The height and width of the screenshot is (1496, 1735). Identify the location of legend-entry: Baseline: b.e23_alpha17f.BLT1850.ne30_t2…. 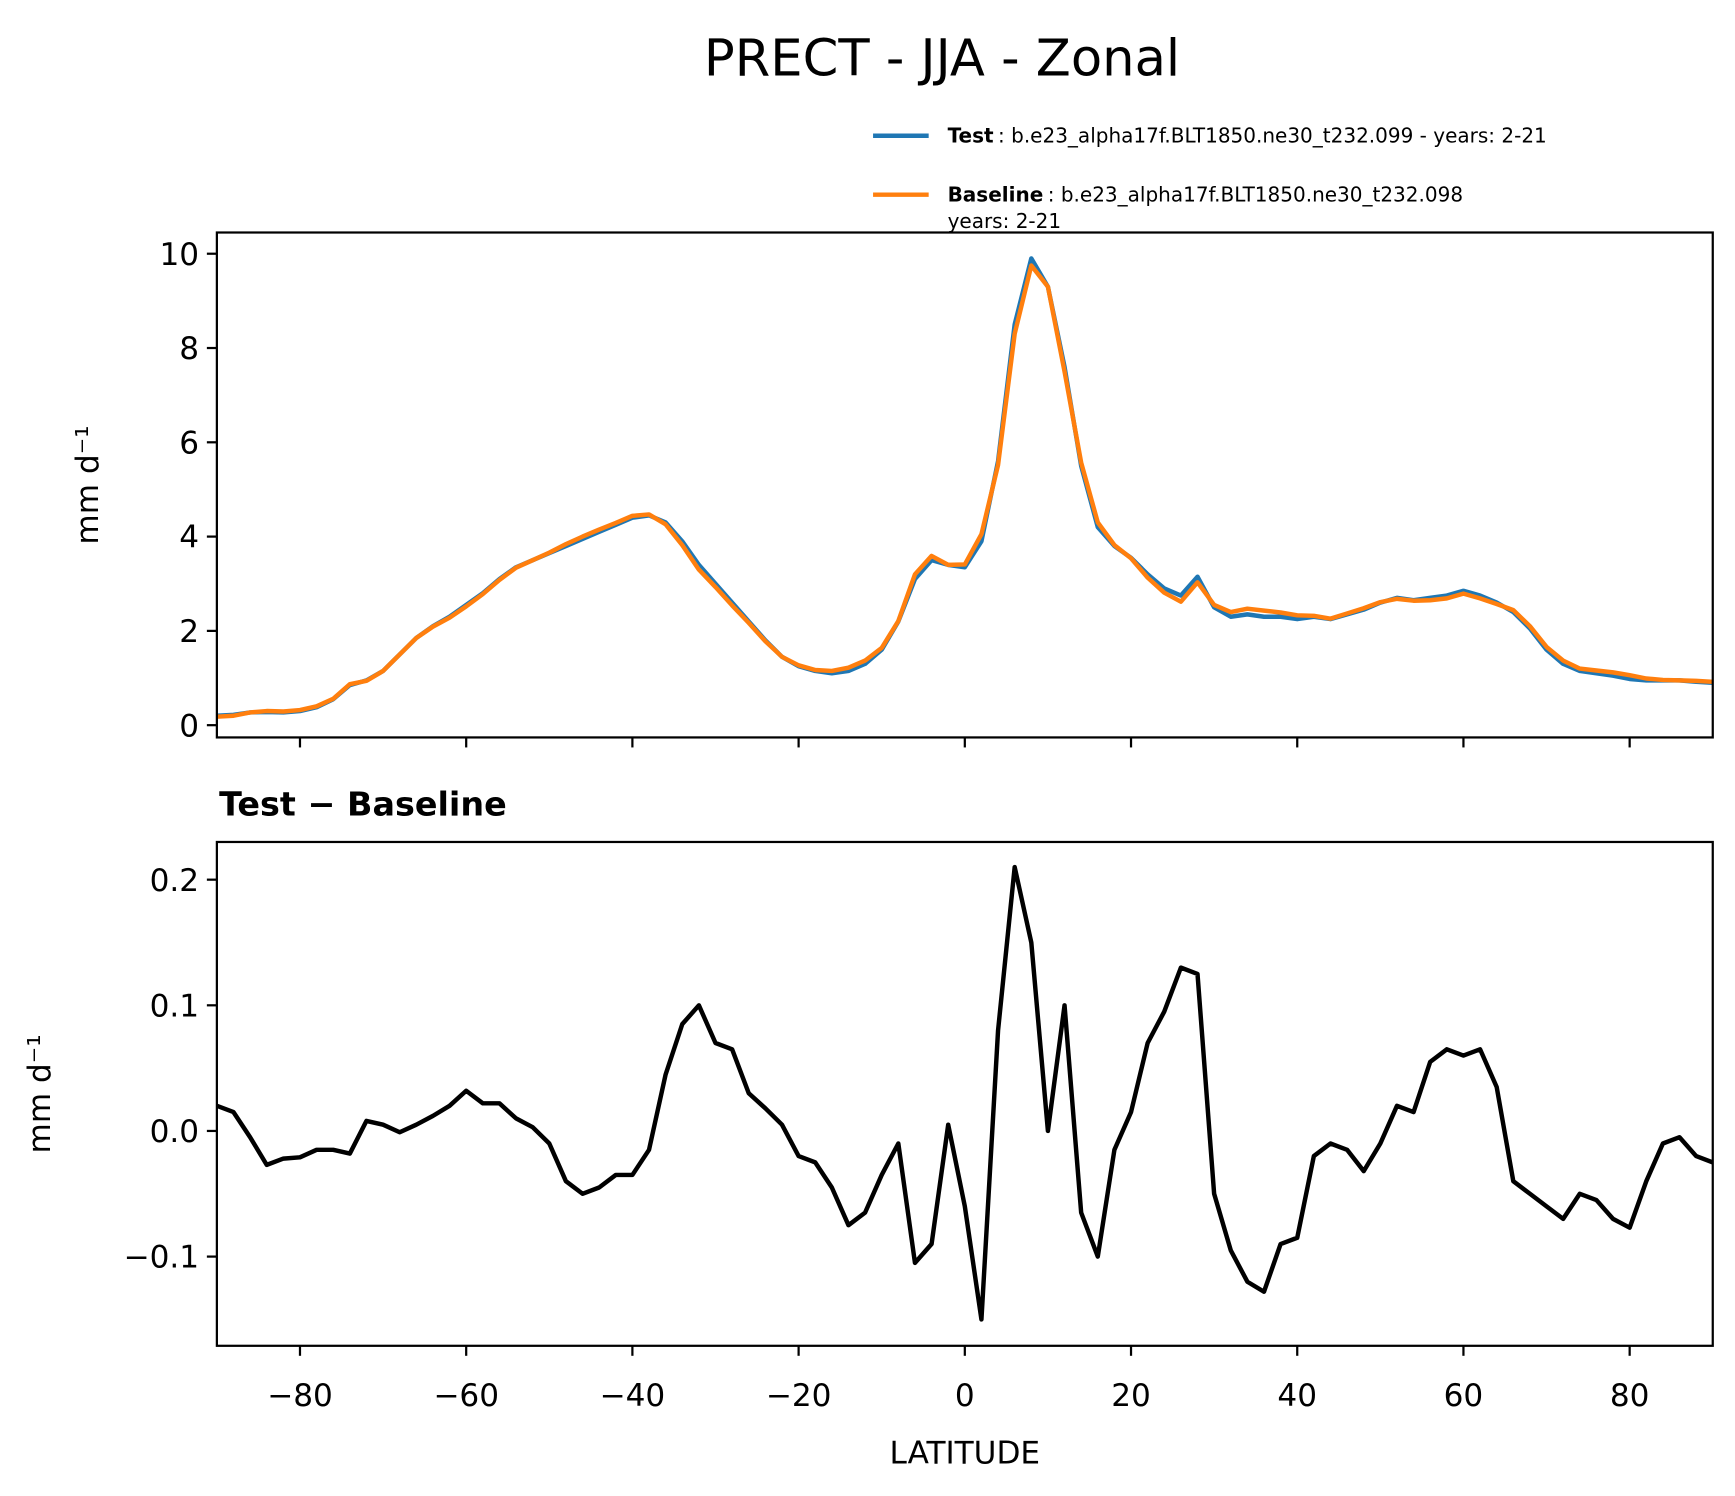
(1205, 207).